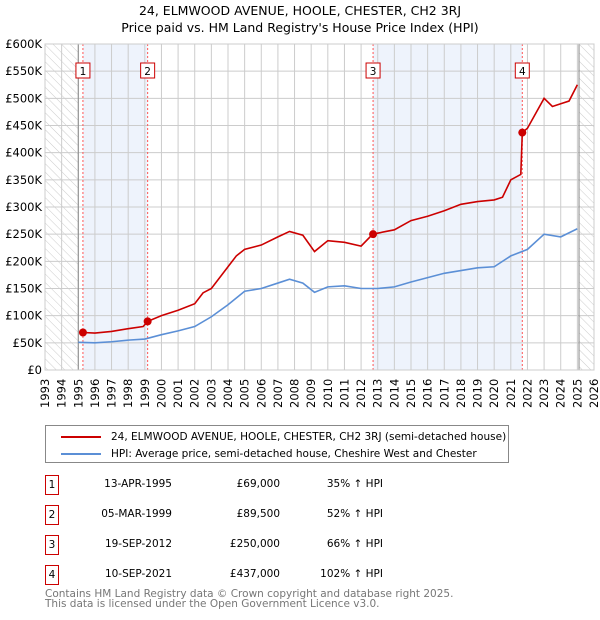 The height and width of the screenshot is (620, 600). I want to click on sale-marker-label: 3, so click(373, 72).